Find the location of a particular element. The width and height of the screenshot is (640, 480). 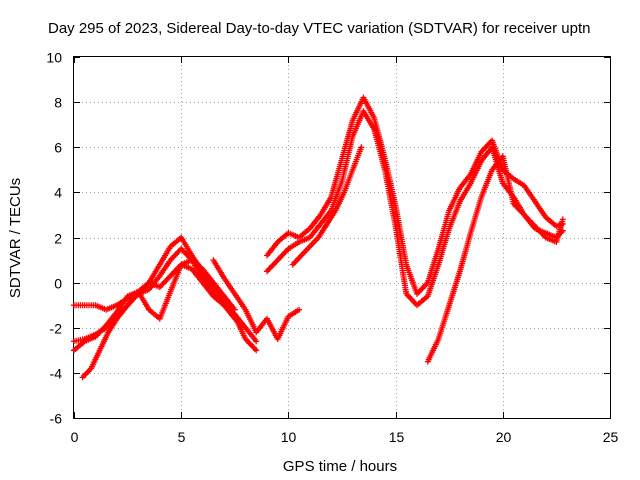

series-track-d is located at coordinates (158, 319).